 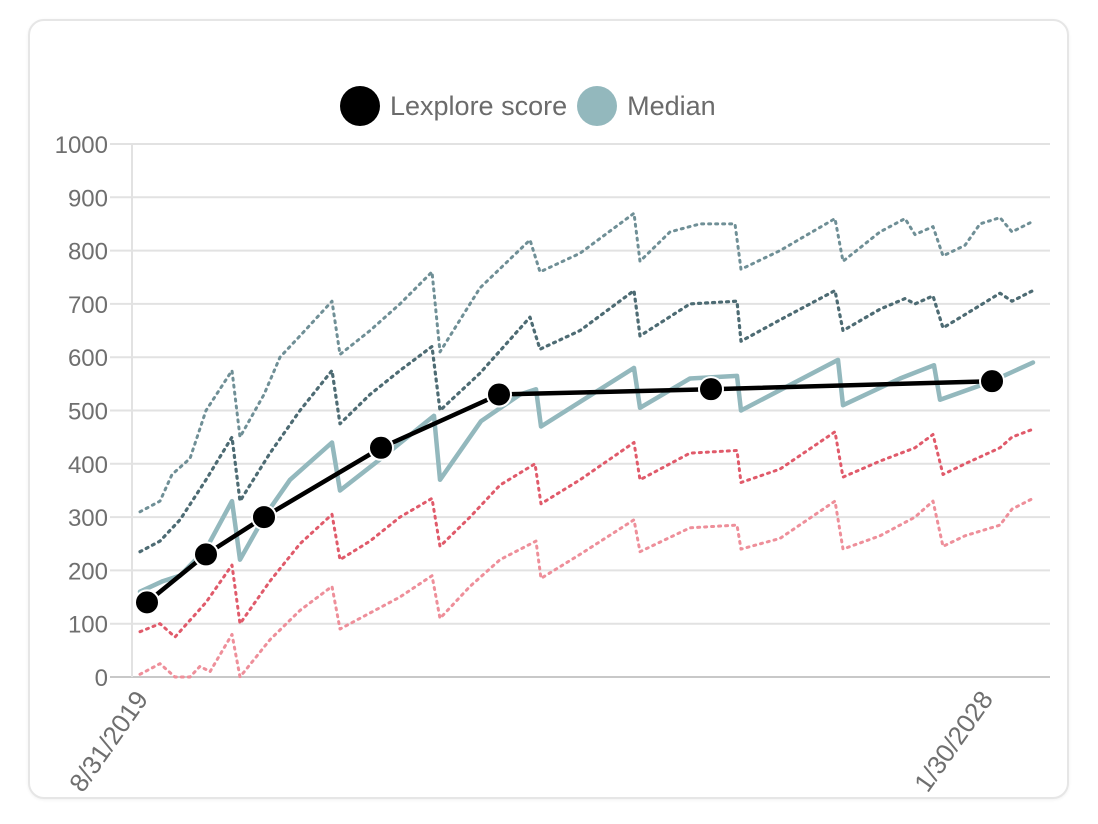 I want to click on y-tick-label: 400, so click(x=88, y=465).